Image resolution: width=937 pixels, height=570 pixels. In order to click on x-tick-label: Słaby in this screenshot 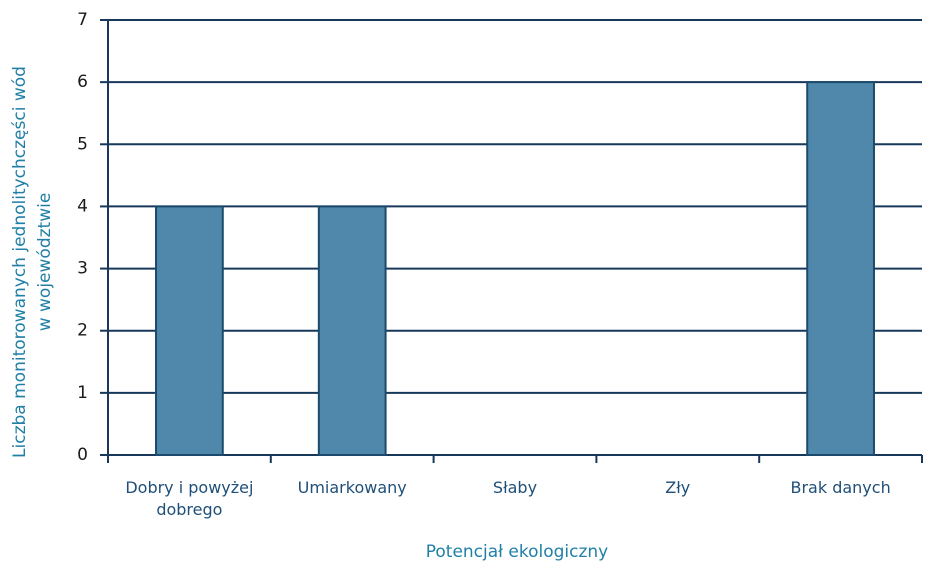, I will do `click(515, 487)`.